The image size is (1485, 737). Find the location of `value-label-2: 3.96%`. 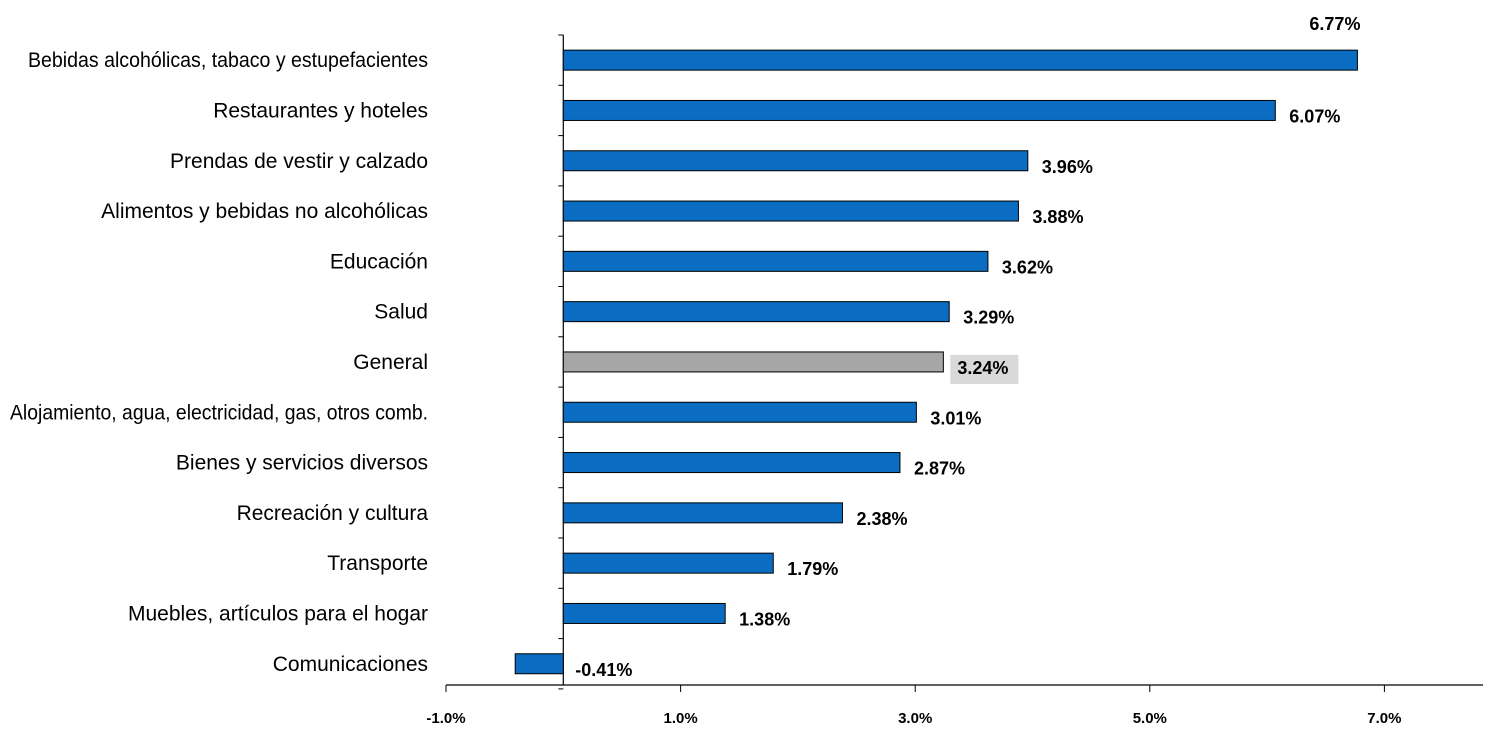

value-label-2: 3.96% is located at coordinates (1067, 167).